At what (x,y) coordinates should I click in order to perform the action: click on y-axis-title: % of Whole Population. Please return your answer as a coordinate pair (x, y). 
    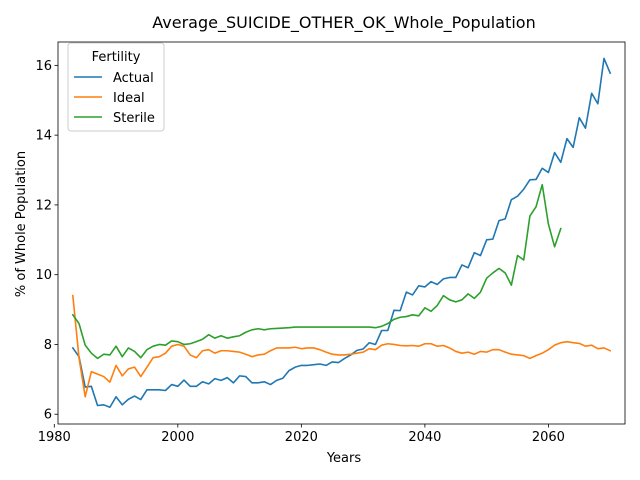
    Looking at the image, I should click on (21, 224).